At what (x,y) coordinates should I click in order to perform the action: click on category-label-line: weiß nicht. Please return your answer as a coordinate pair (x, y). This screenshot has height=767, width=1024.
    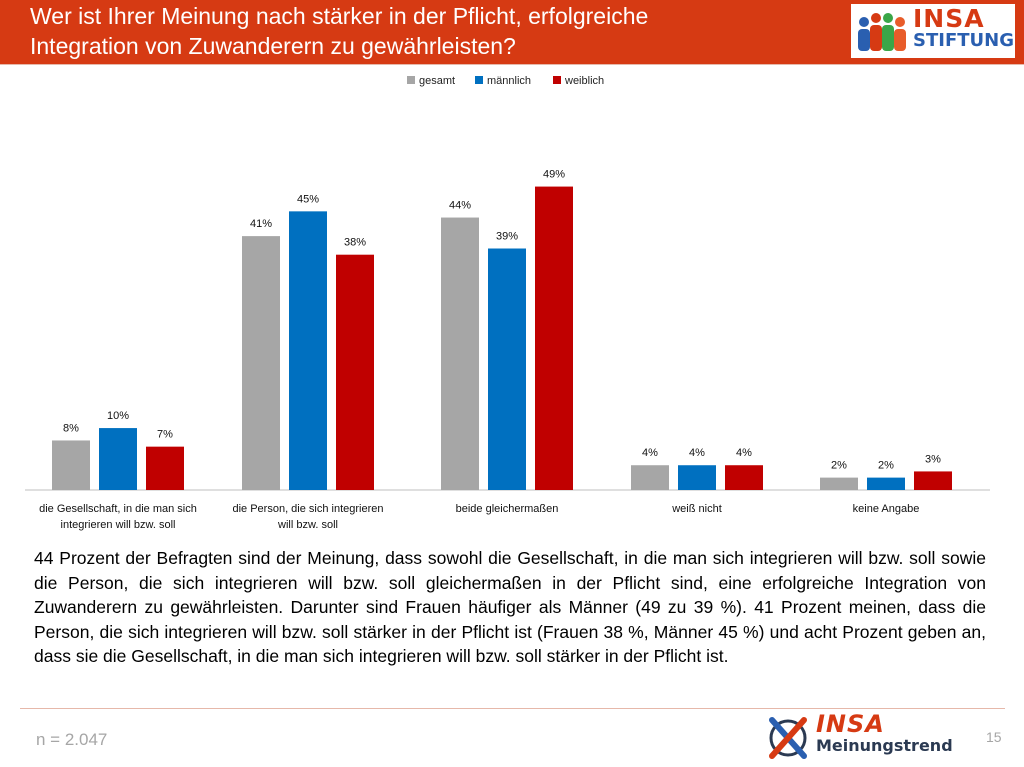
    Looking at the image, I should click on (697, 509).